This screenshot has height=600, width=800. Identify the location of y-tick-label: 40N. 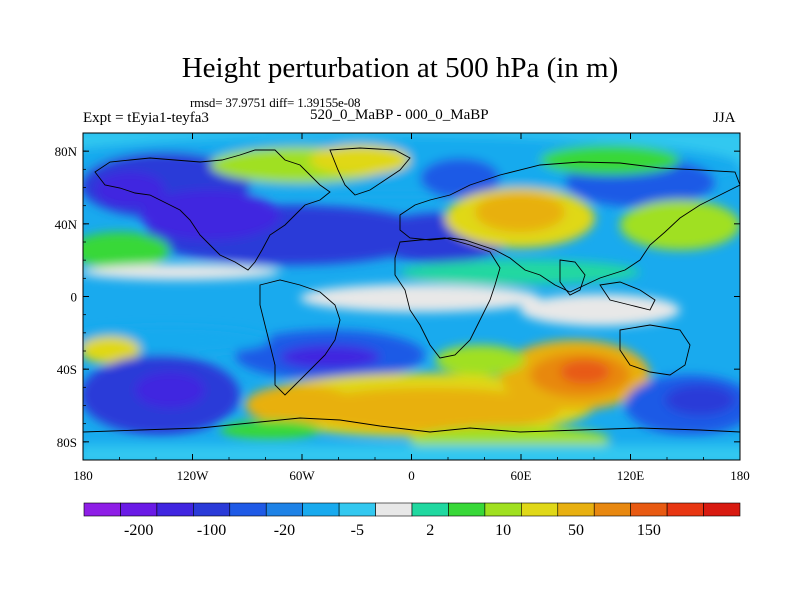
(66, 224).